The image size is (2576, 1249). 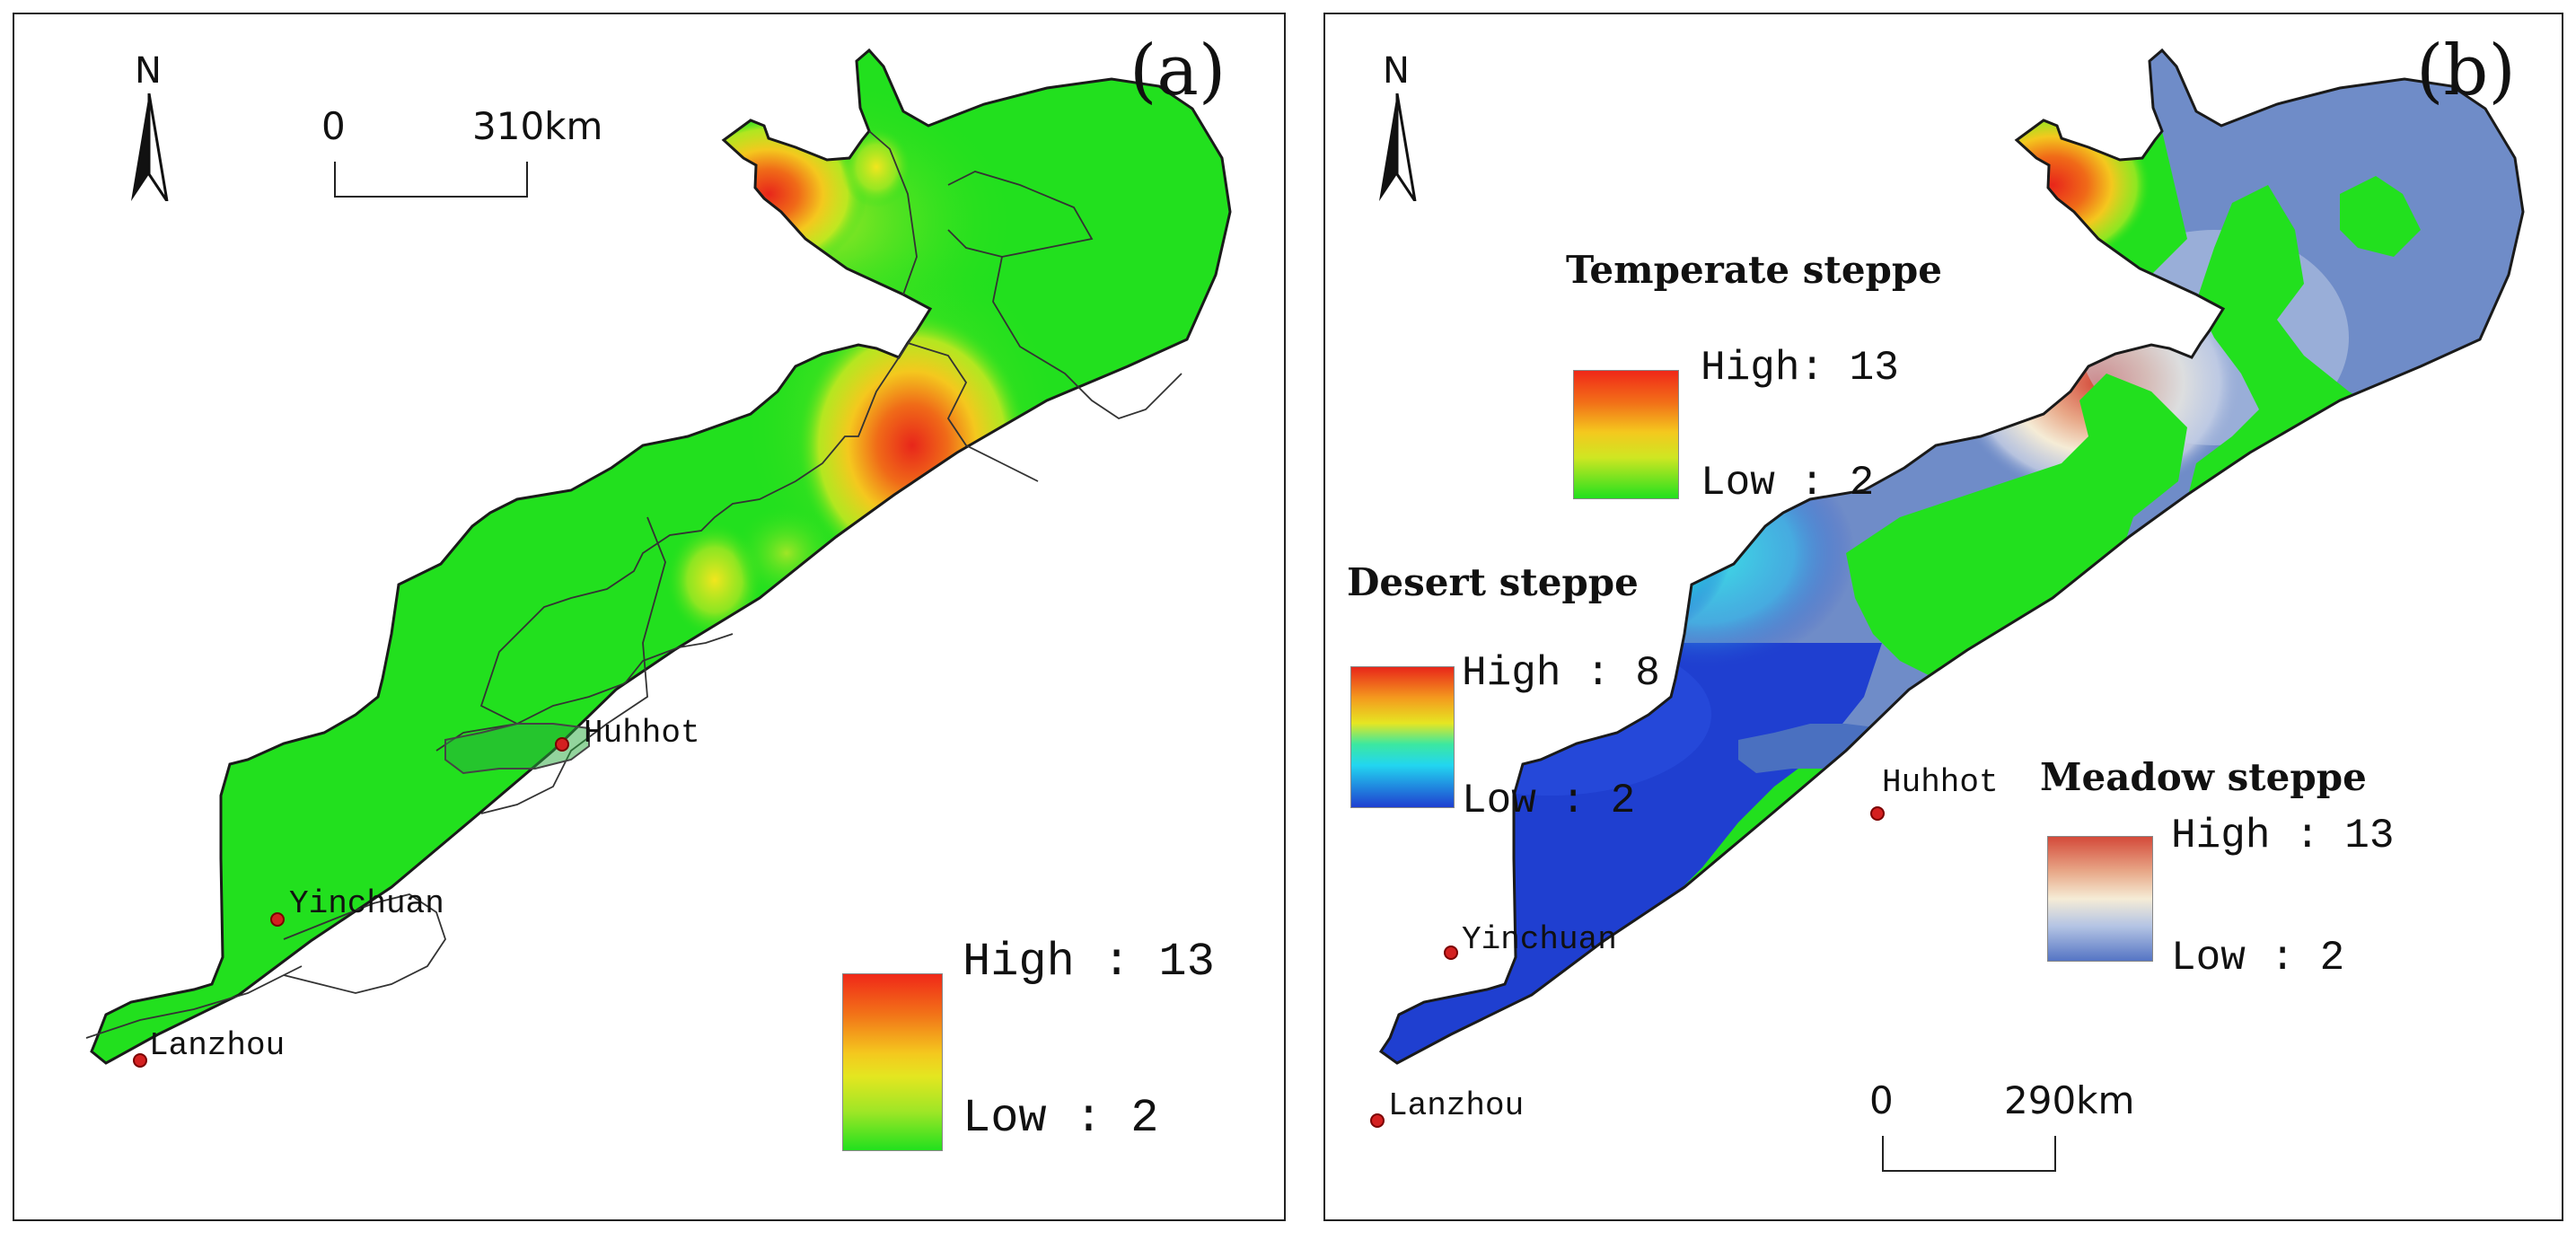 I want to click on north-arrow-b: N, so click(x=1401, y=127).